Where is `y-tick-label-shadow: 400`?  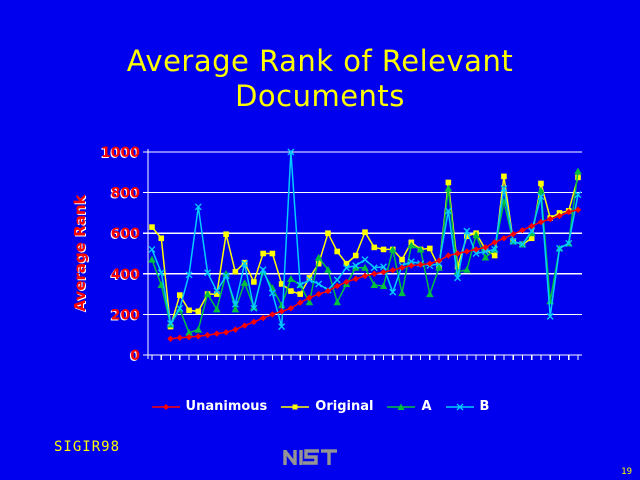
y-tick-label-shadow: 400 is located at coordinates (124, 276).